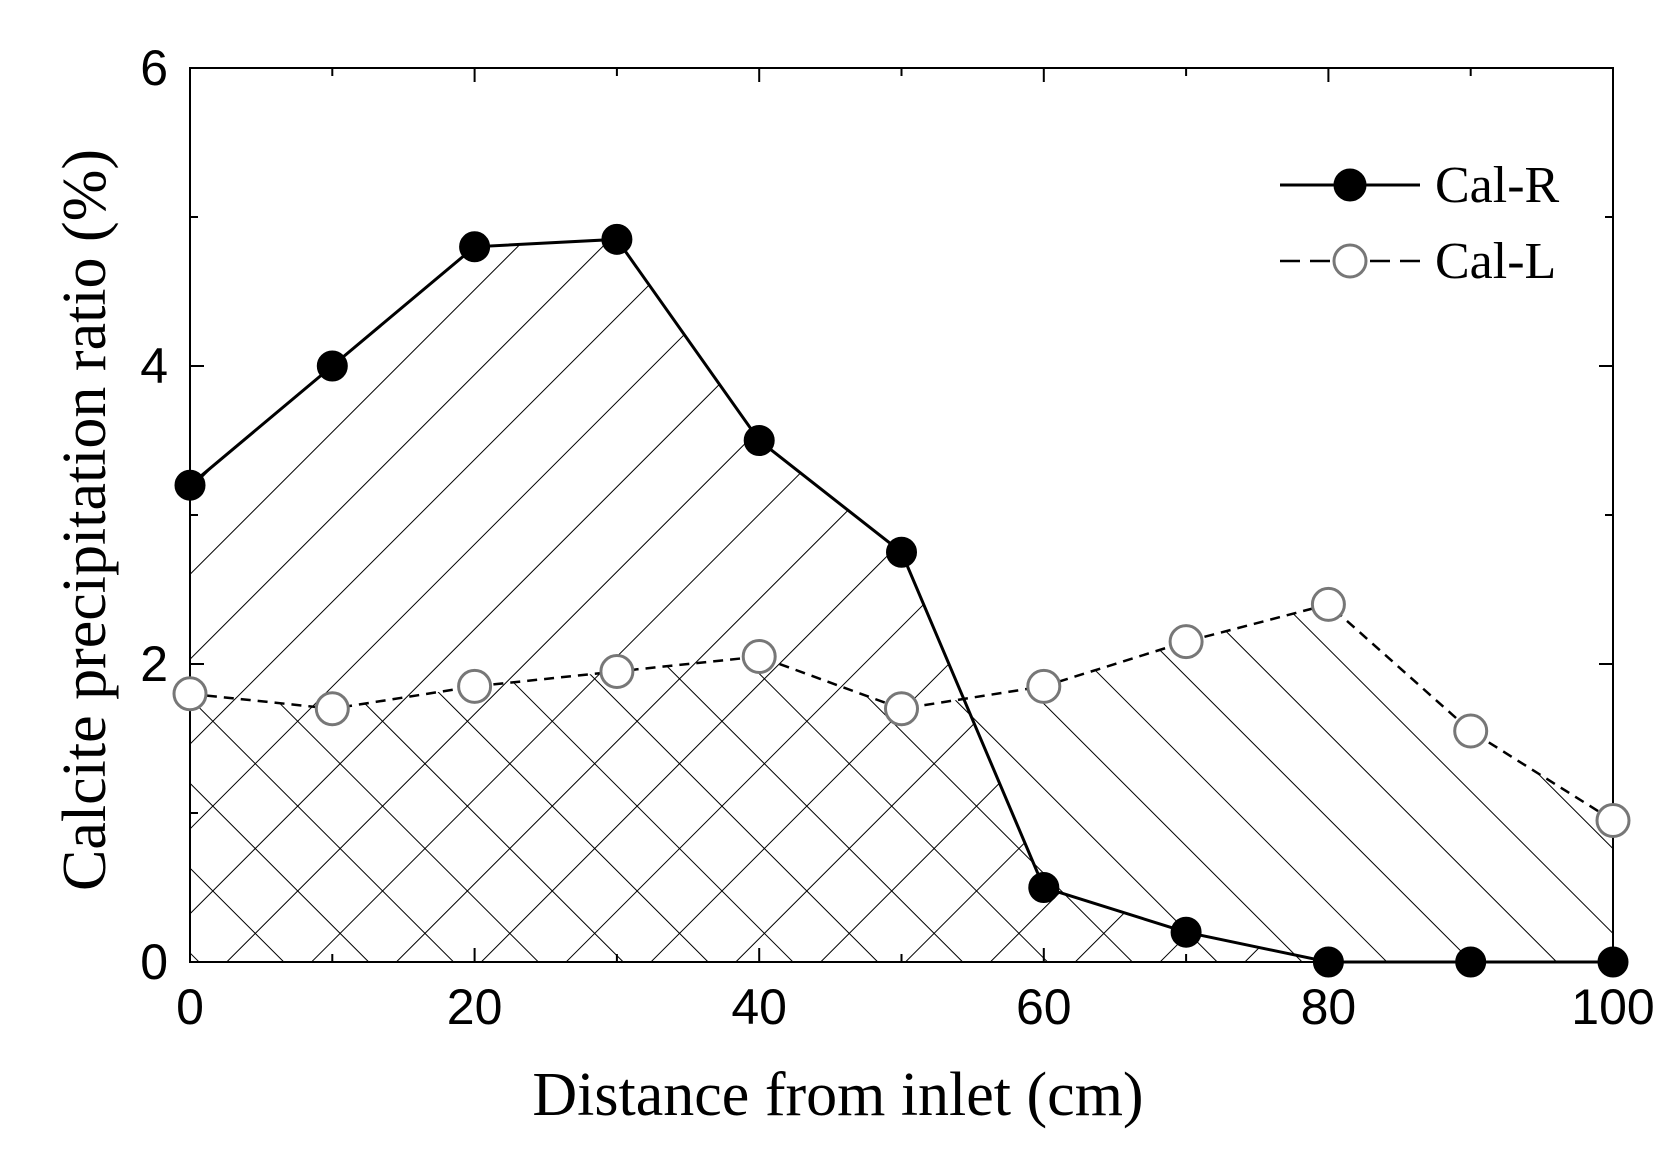 Image resolution: width=1667 pixels, height=1160 pixels. What do you see at coordinates (1420, 223) in the screenshot?
I see `legend: Cal-R Cal-L` at bounding box center [1420, 223].